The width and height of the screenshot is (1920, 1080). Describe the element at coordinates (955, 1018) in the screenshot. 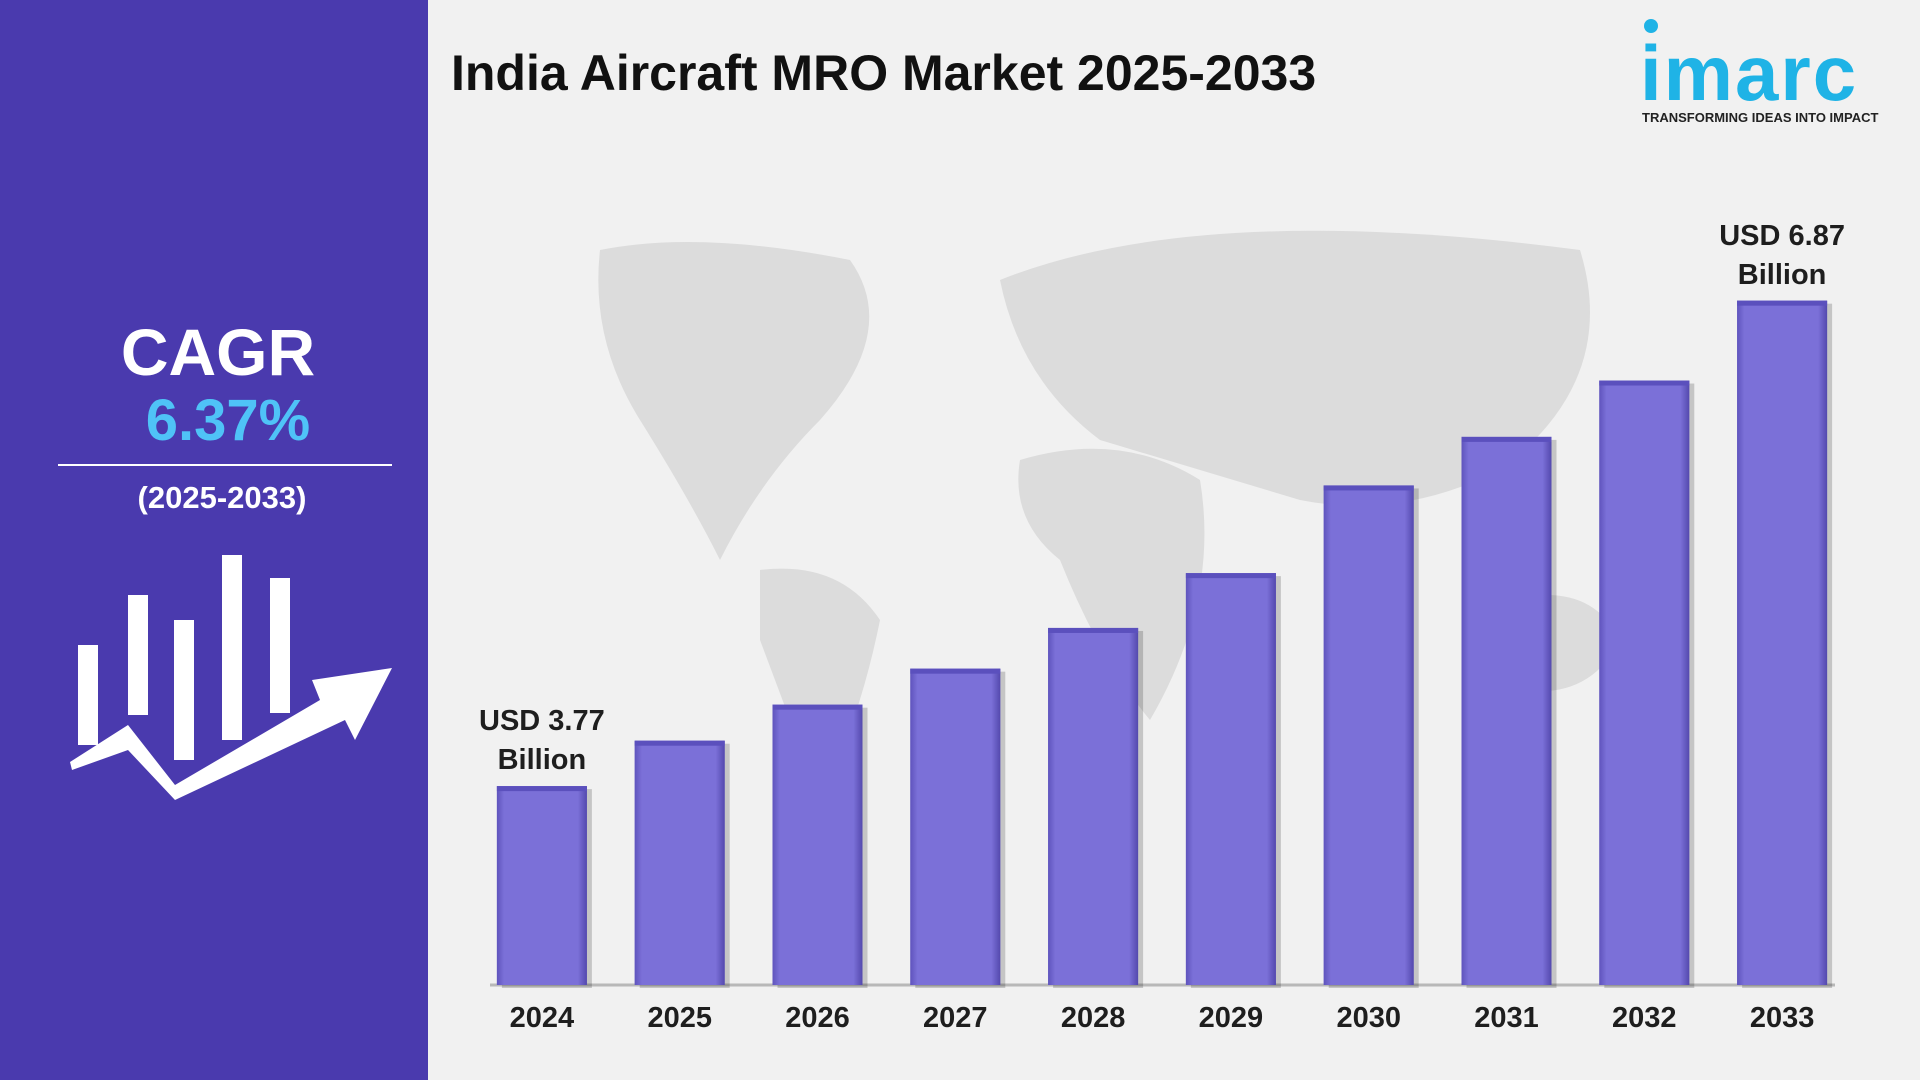

I see `x-tick-label: 2027` at that location.